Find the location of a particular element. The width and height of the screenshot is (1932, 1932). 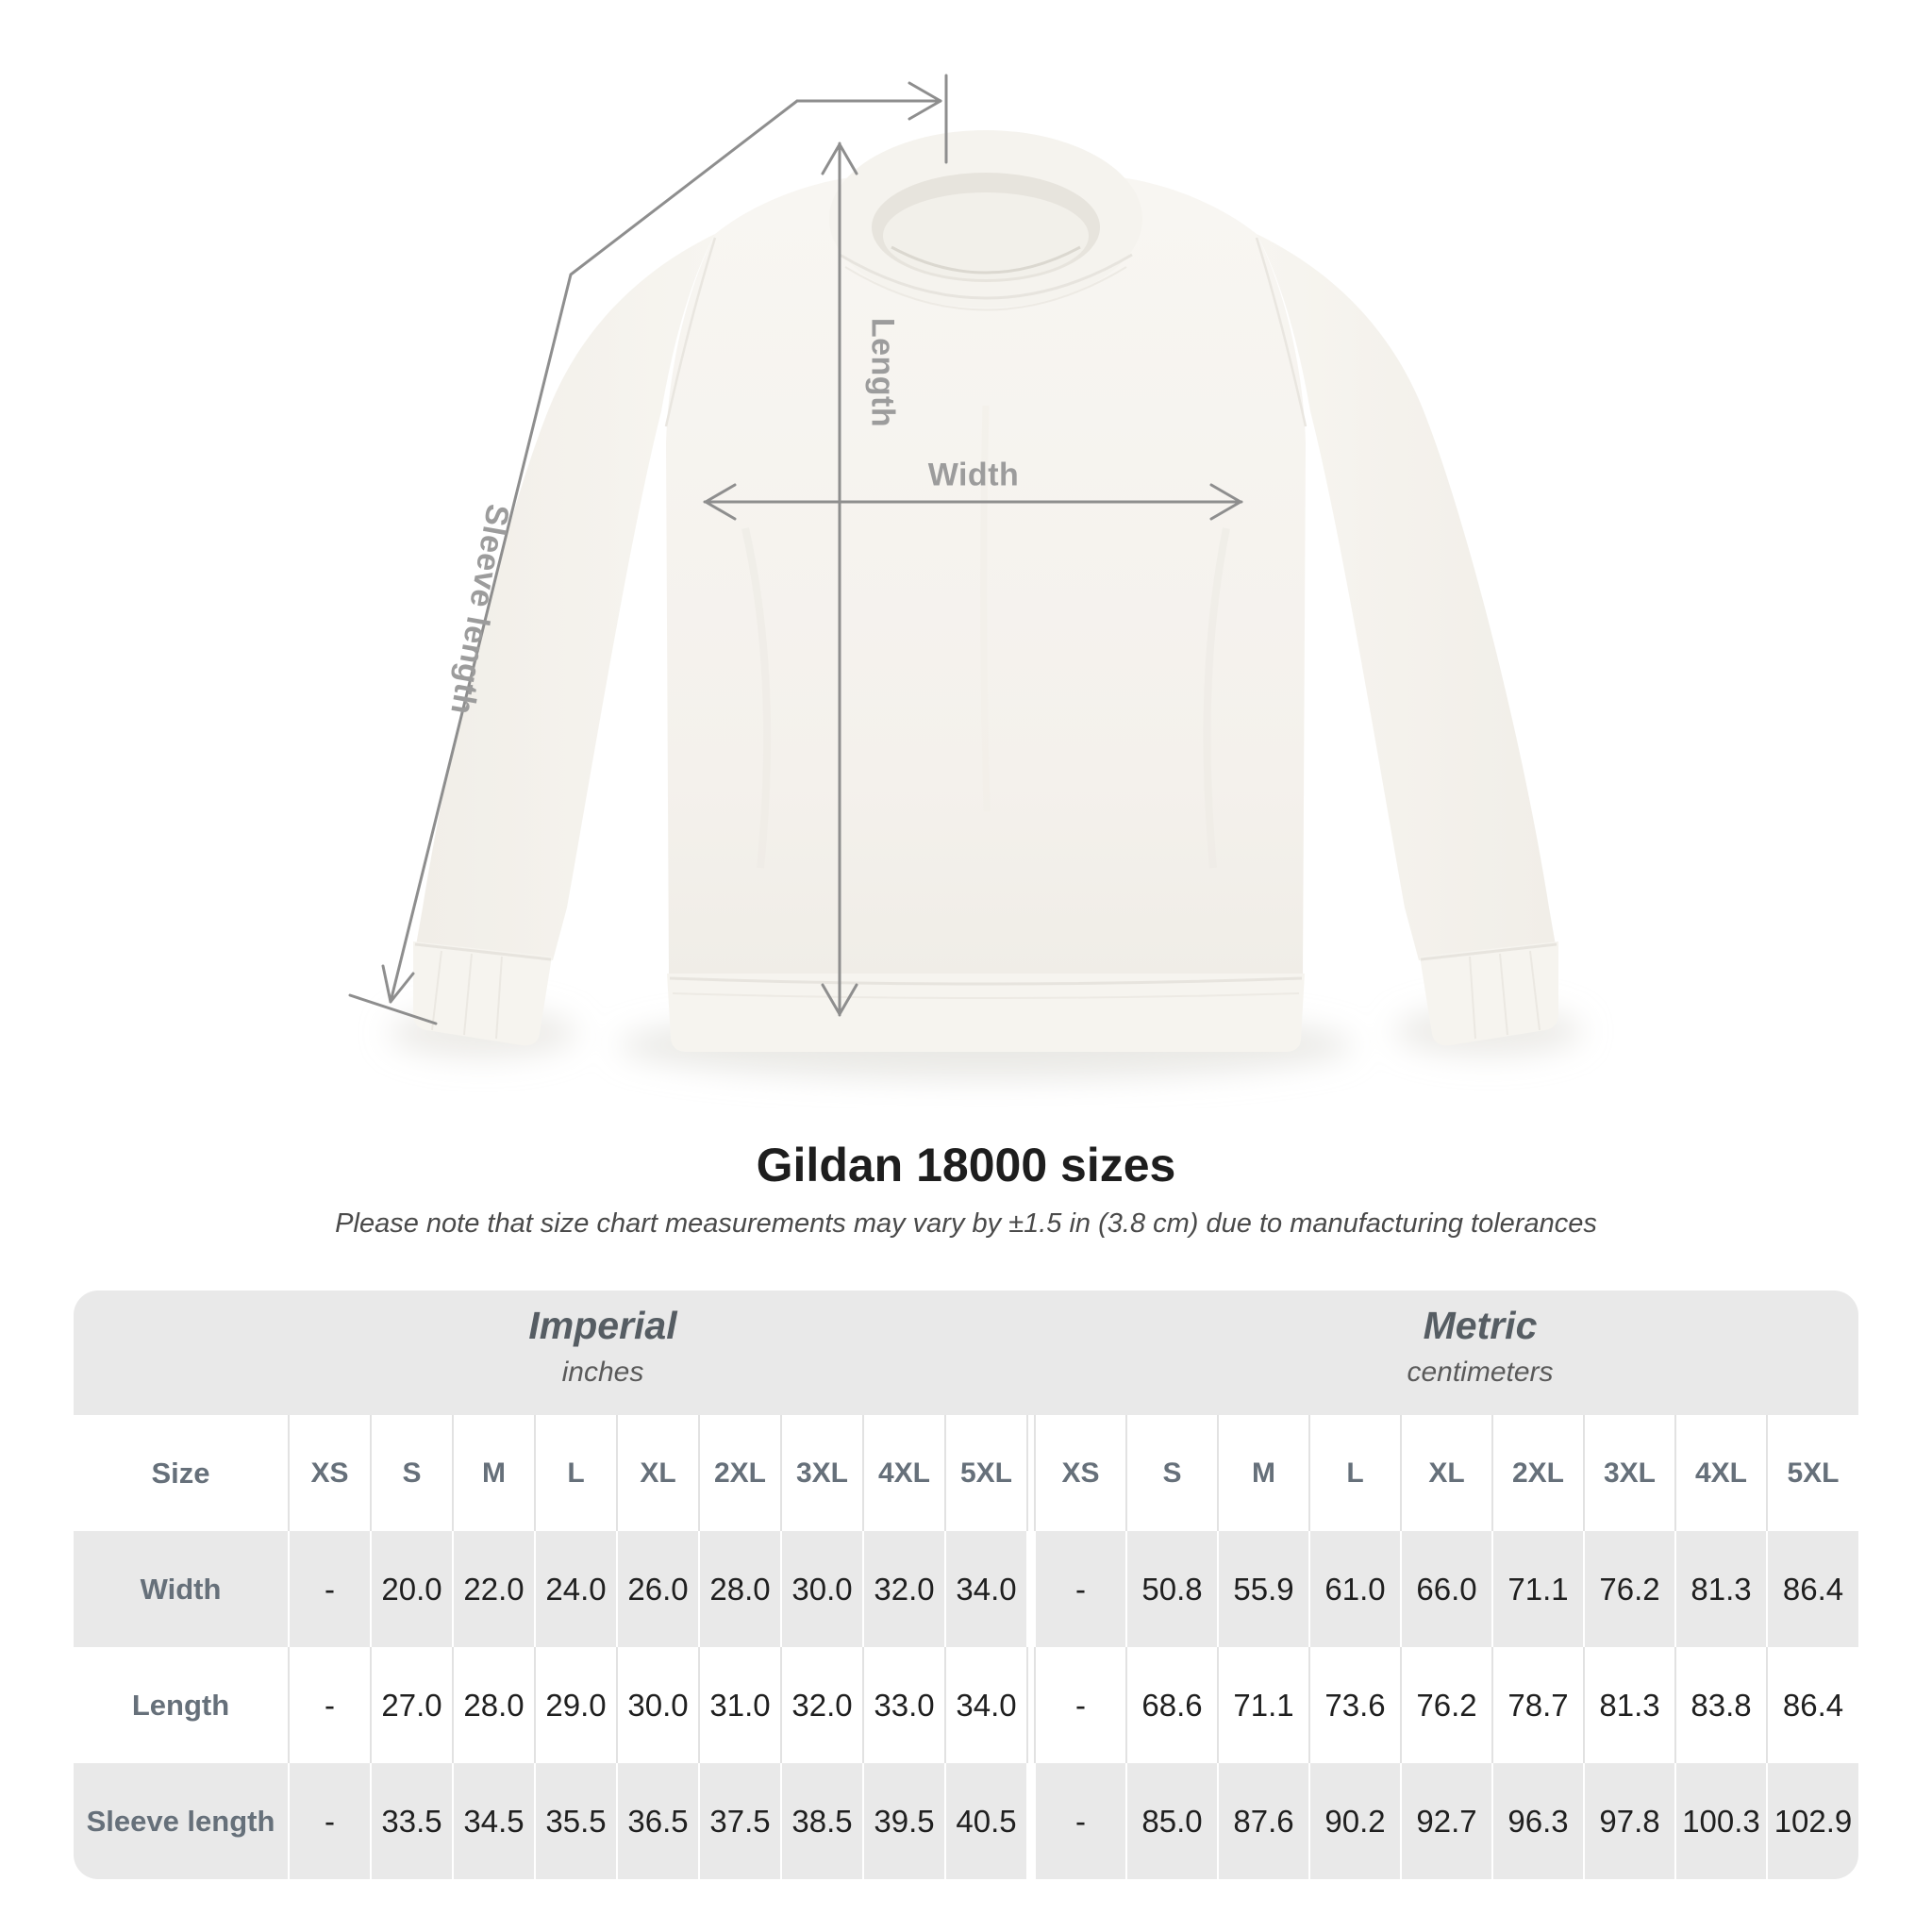

size-header-imperial-xl: XL is located at coordinates (658, 1473).